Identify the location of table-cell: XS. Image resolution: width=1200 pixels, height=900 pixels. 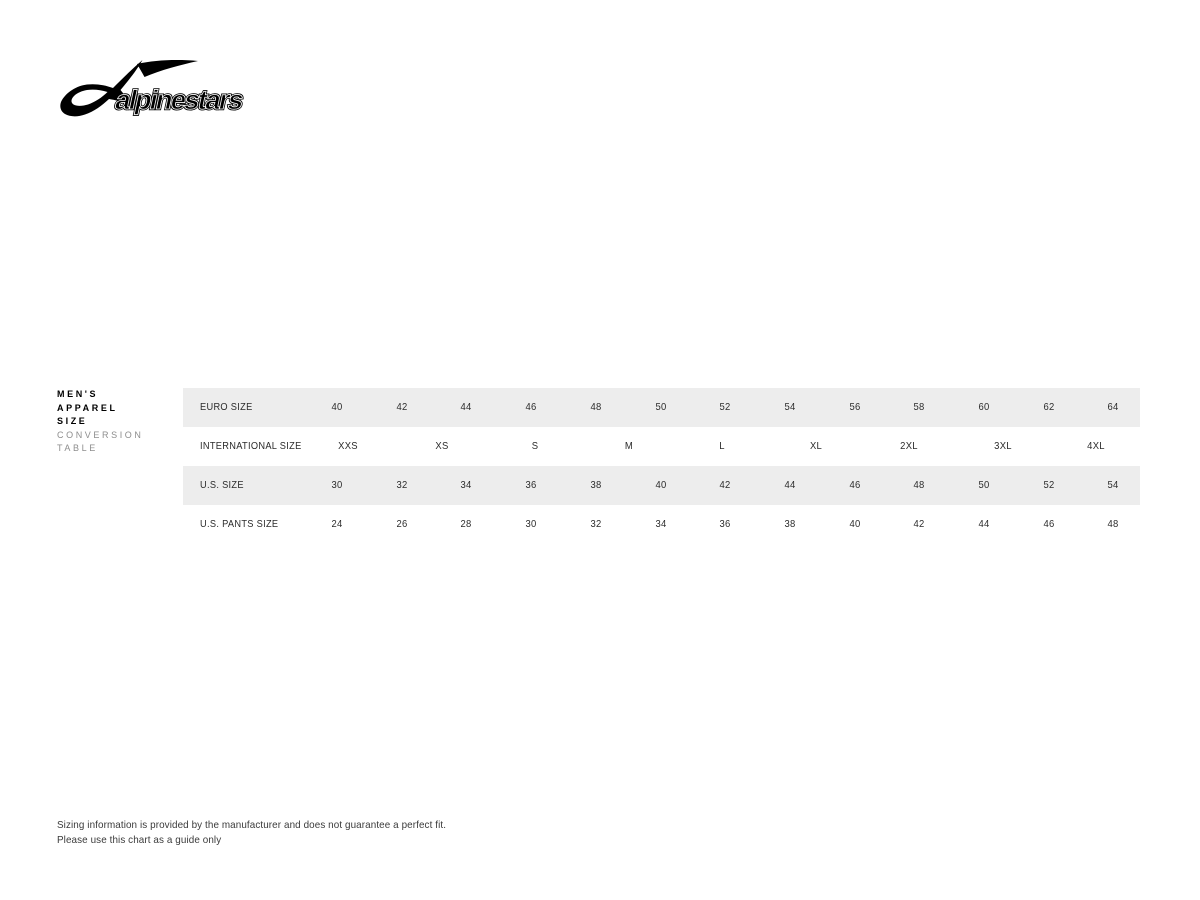
(441, 446).